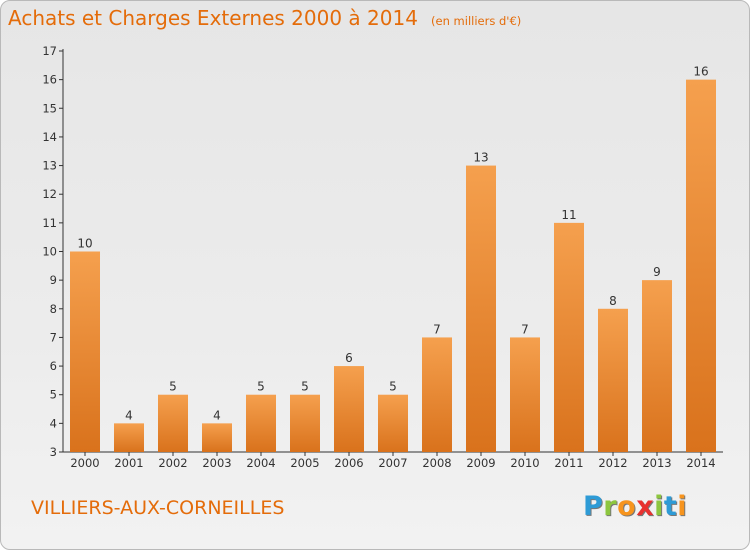 This screenshot has height=550, width=750. I want to click on bar-2004, so click(261, 423).